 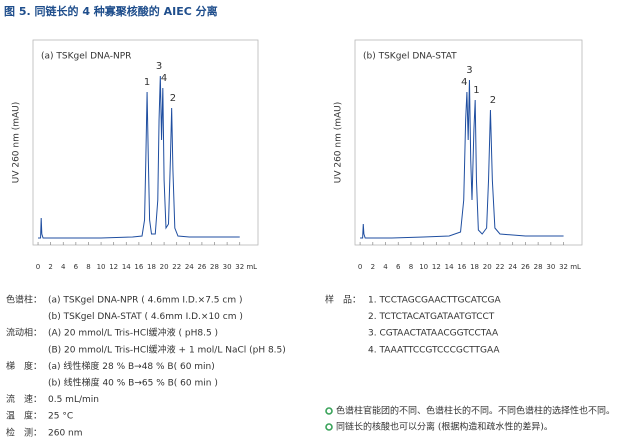 What do you see at coordinates (145, 317) in the screenshot?
I see `condition-value: (b) TSKgel DNA-STAT ( 4.6mm I.D.×10 cm )` at bounding box center [145, 317].